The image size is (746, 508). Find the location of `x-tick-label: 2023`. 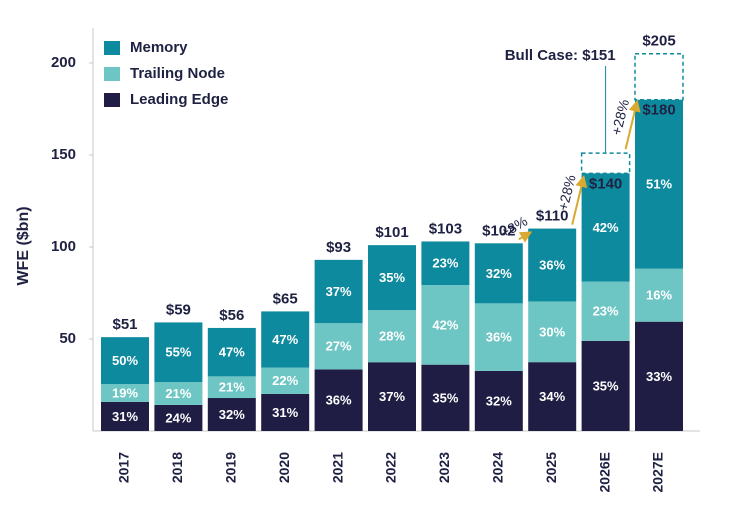

x-tick-label: 2023 is located at coordinates (444, 467).